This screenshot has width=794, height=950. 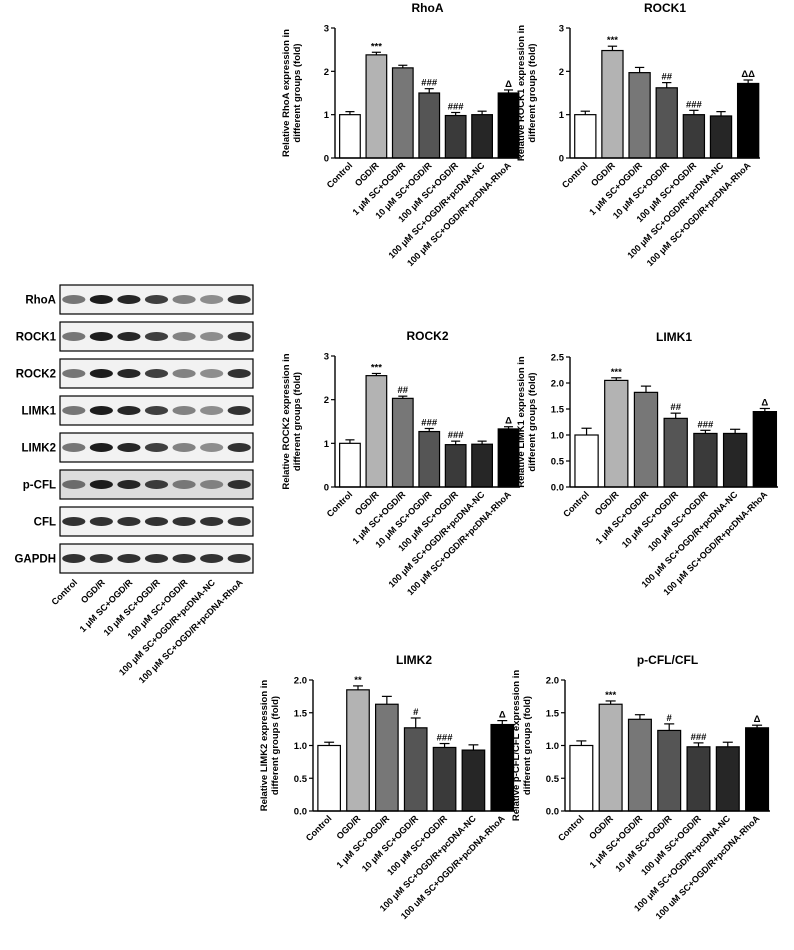 What do you see at coordinates (502, 715) in the screenshot?
I see `significance-label: Δ` at bounding box center [502, 715].